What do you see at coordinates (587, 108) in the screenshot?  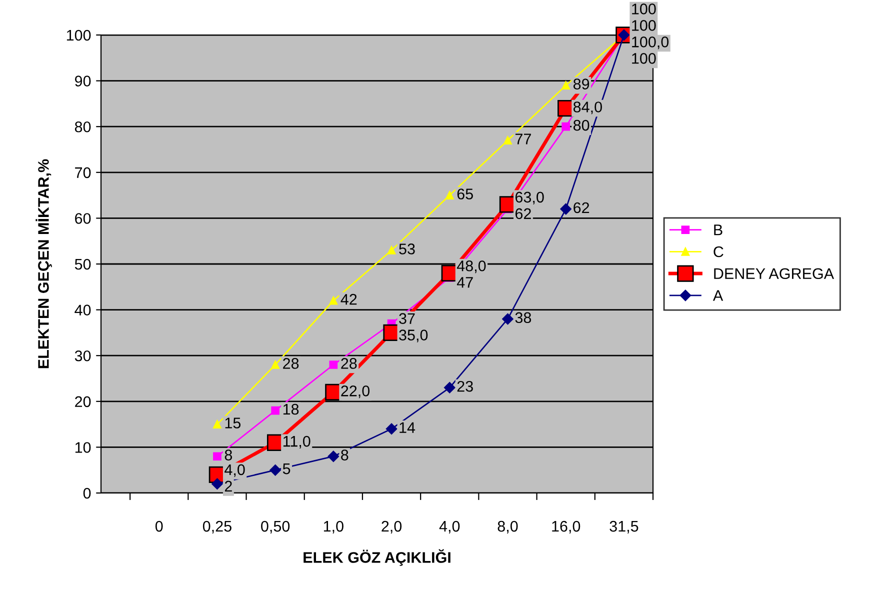 I see `data-label: 84,0` at bounding box center [587, 108].